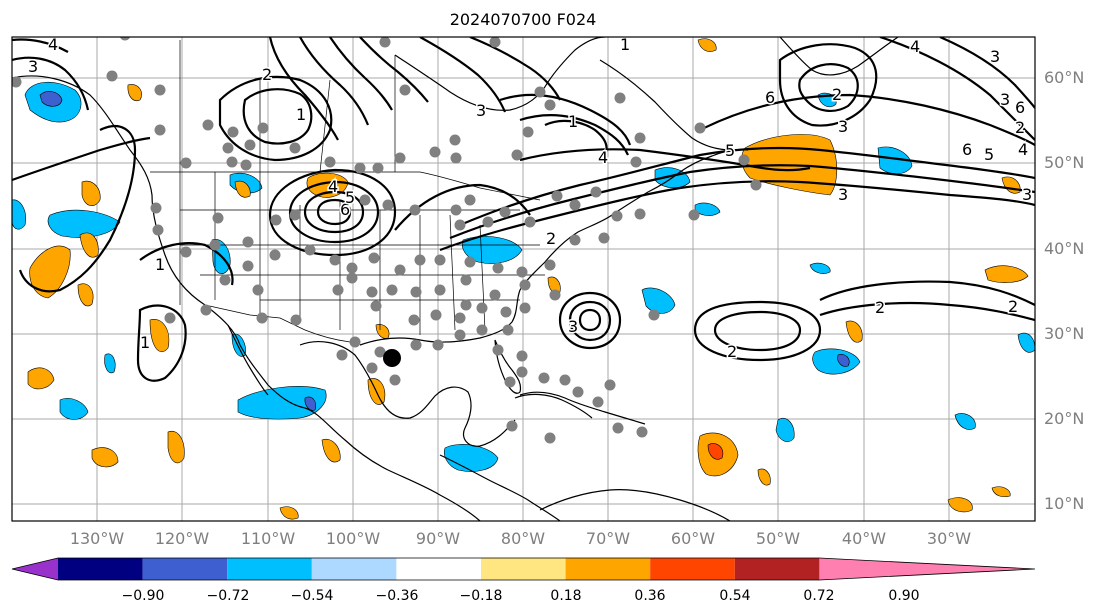 Image resolution: width=1105 pixels, height=615 pixels. Describe the element at coordinates (693, 538) in the screenshot. I see `lon-label: 60°W` at that location.